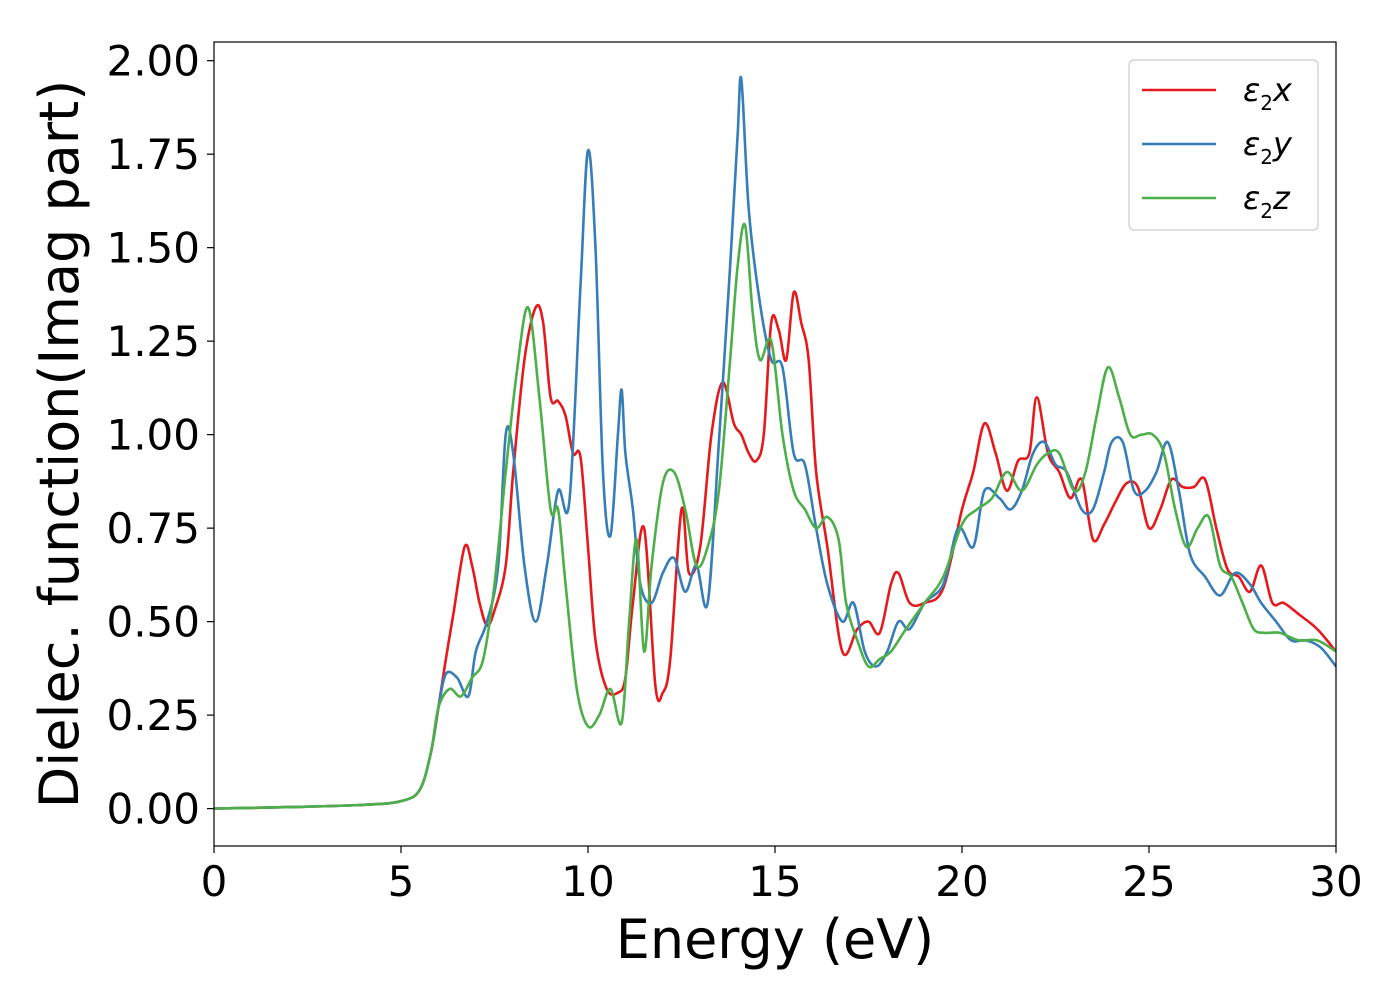 The image size is (1400, 1000). I want to click on x-tick-label: 25, so click(1148, 881).